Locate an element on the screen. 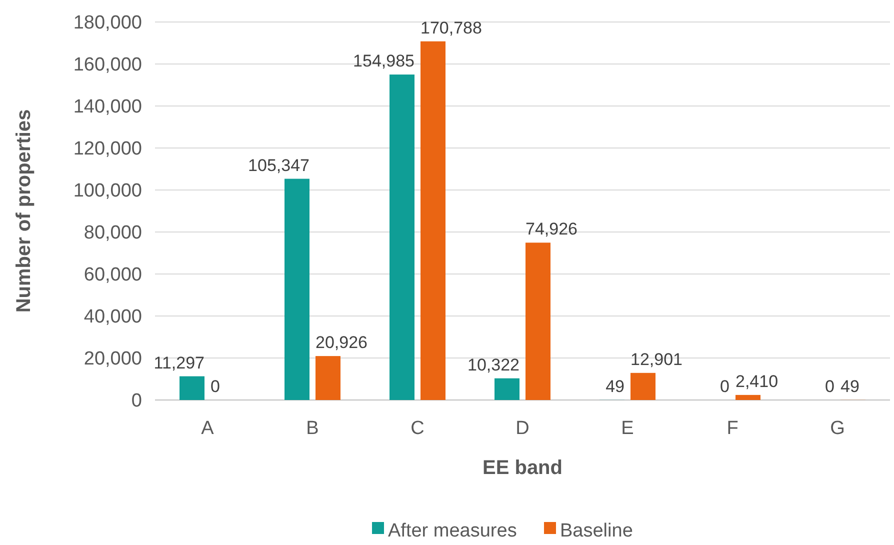 This screenshot has width=894, height=545. legend-label: Baseline is located at coordinates (596, 531).